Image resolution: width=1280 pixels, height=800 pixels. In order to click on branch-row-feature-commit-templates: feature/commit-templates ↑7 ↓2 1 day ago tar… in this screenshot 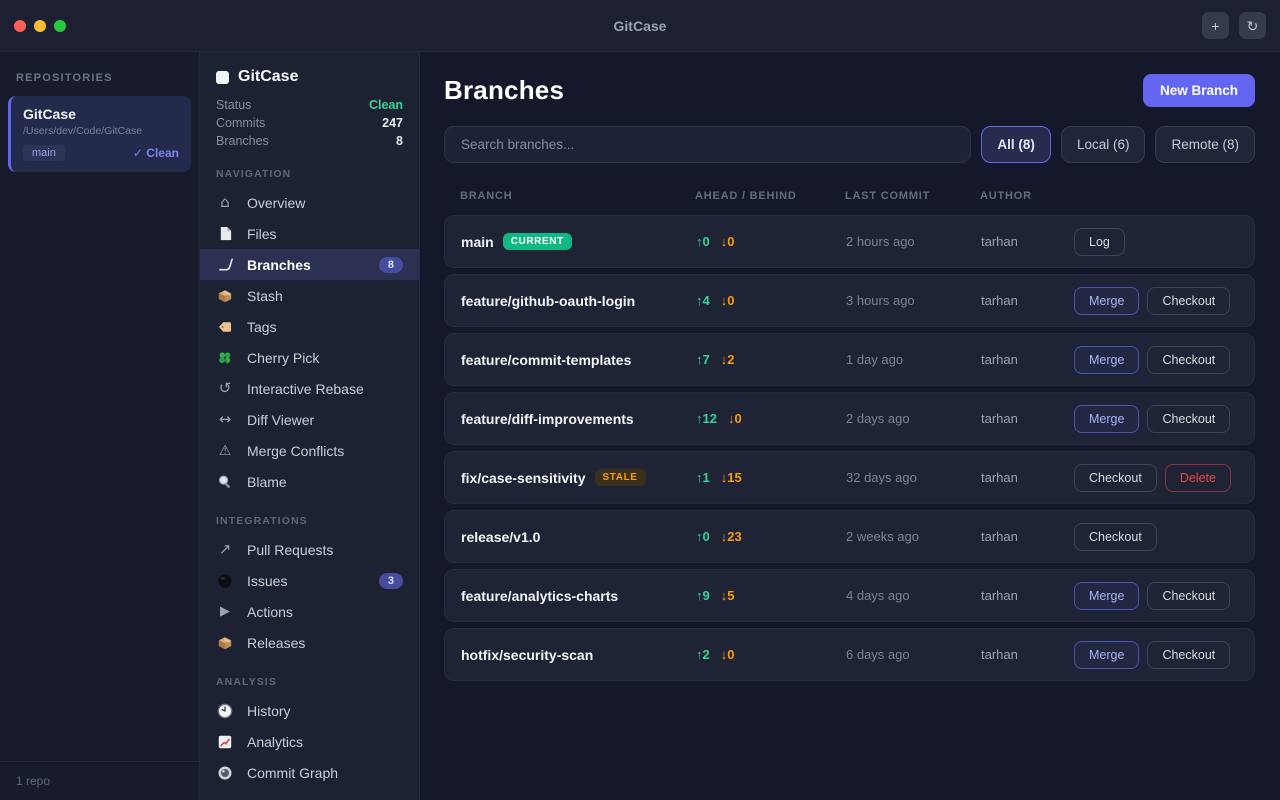, I will do `click(849, 359)`.